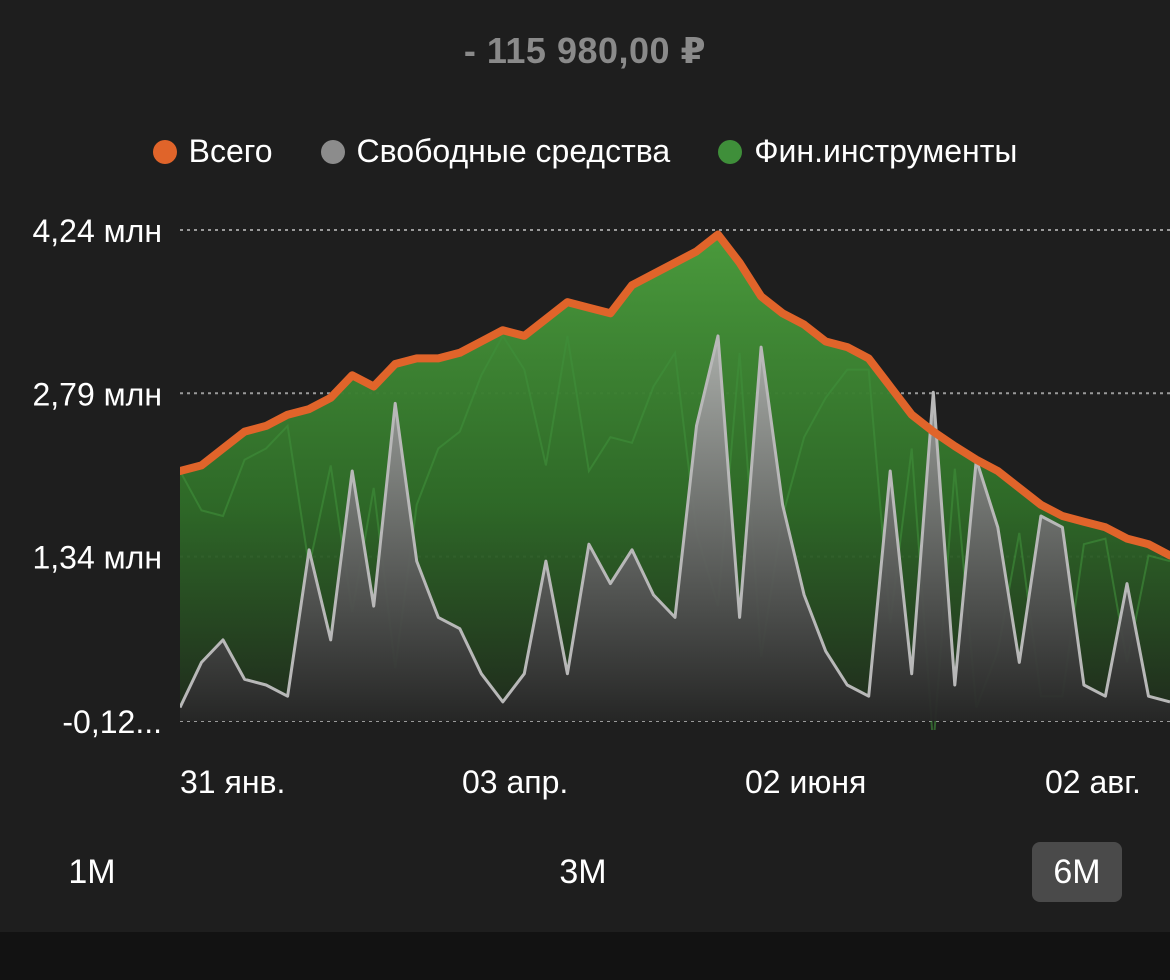 The image size is (1170, 980). Describe the element at coordinates (92, 872) in the screenshot. I see `range-1m-button: 1M` at that location.